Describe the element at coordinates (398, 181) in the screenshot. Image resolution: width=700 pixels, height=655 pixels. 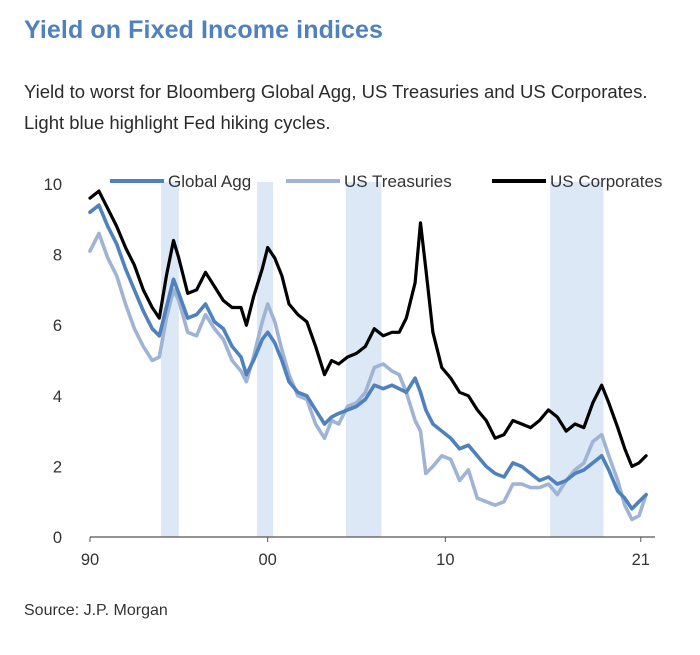
I see `legend-label: US Treasuries` at that location.